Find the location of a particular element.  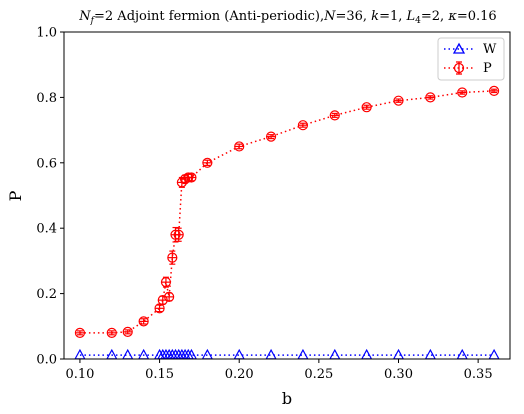

y-tick-label: 0.8 is located at coordinates (46, 98).